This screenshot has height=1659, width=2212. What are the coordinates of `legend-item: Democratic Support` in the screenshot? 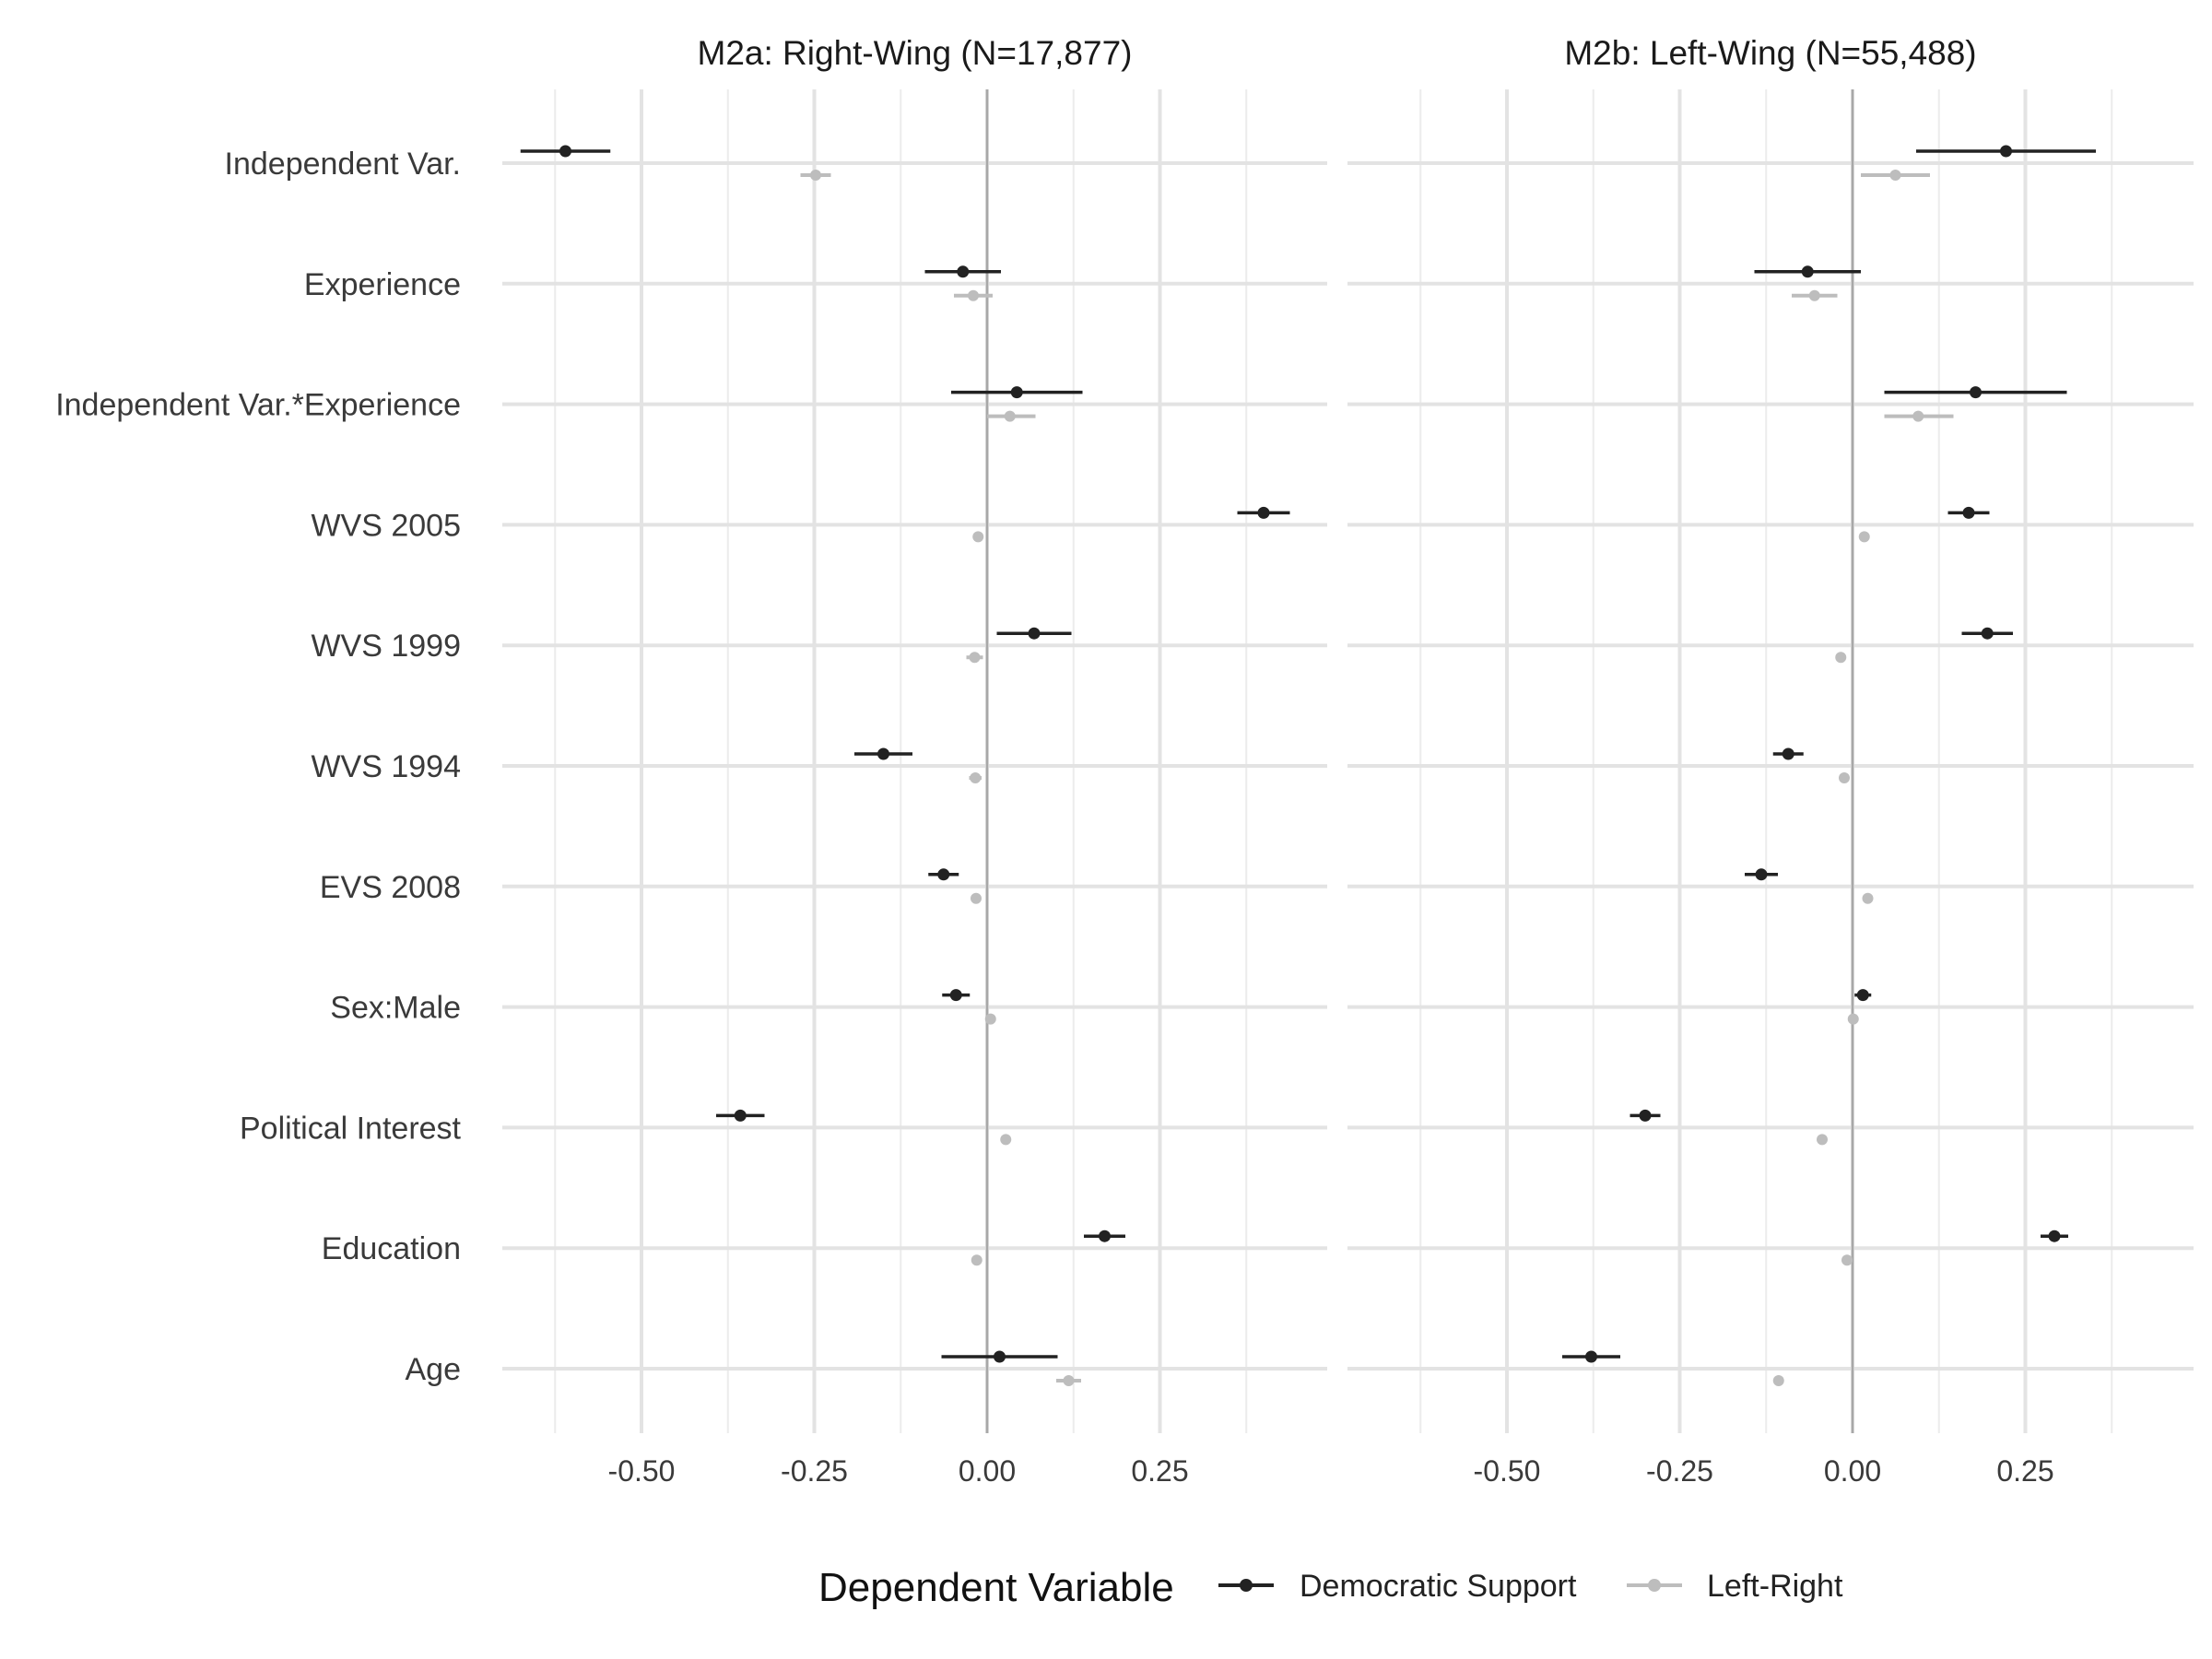 It's located at (1397, 1586).